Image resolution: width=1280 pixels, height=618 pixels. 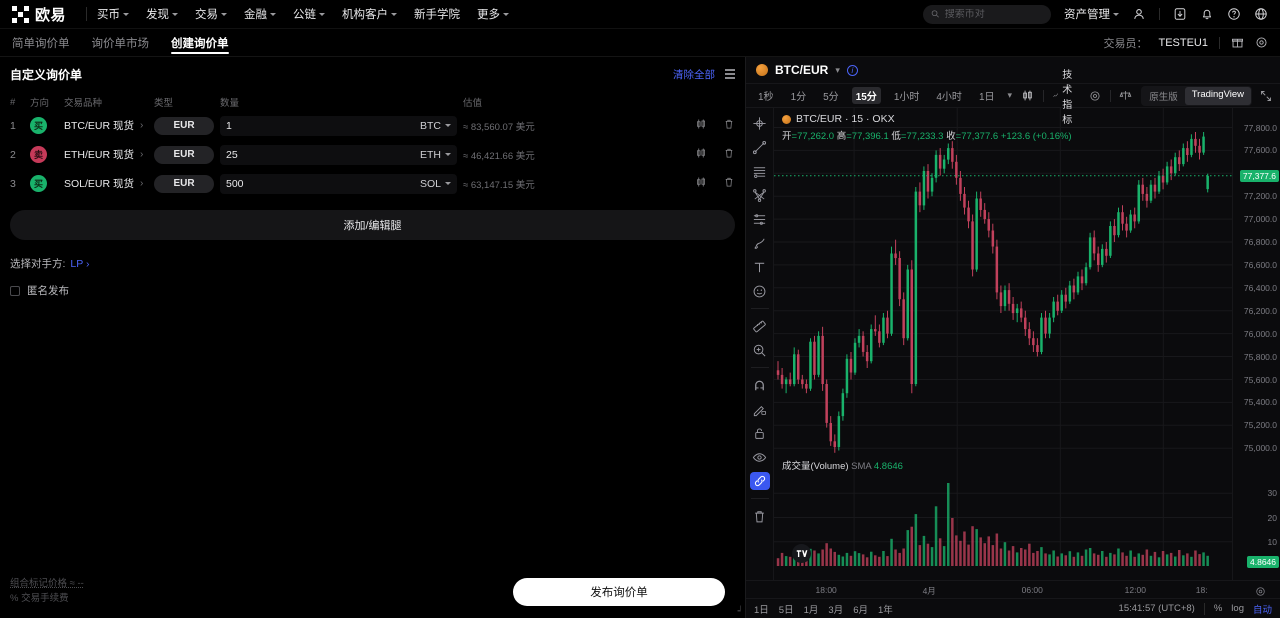 What do you see at coordinates (694, 74) in the screenshot?
I see `clear-all-button: 清除全部` at bounding box center [694, 74].